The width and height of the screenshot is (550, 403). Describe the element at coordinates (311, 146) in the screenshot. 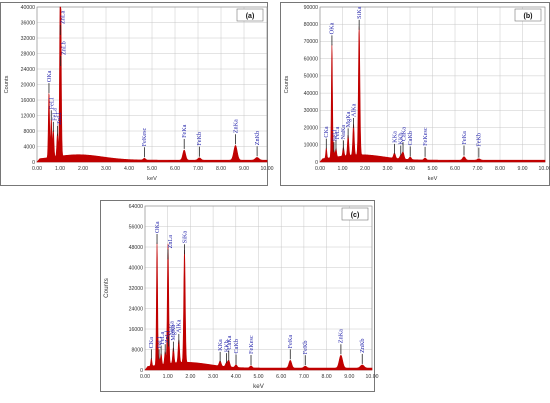

I see `y-tick-label: 10000` at that location.